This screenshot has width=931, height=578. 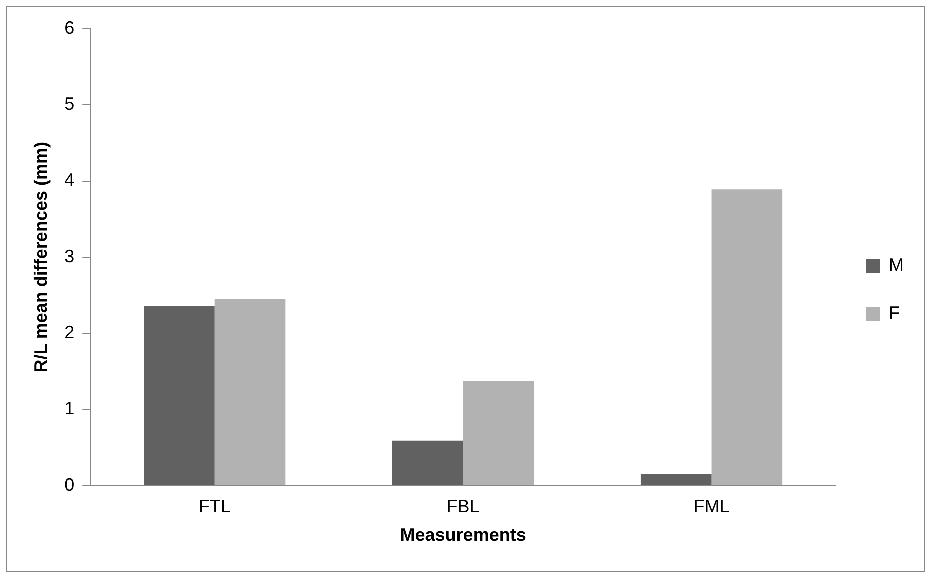 I want to click on y-tick-label: 1, so click(x=69, y=408).